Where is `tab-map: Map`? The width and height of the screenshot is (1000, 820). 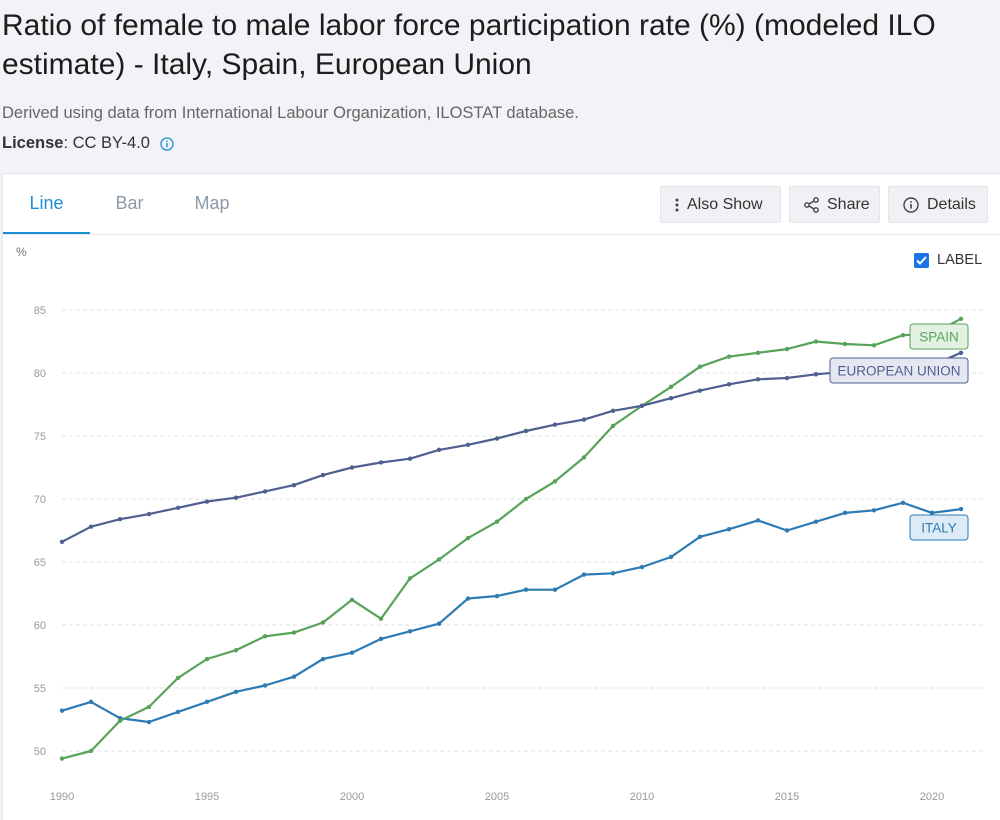
tab-map: Map is located at coordinates (212, 202).